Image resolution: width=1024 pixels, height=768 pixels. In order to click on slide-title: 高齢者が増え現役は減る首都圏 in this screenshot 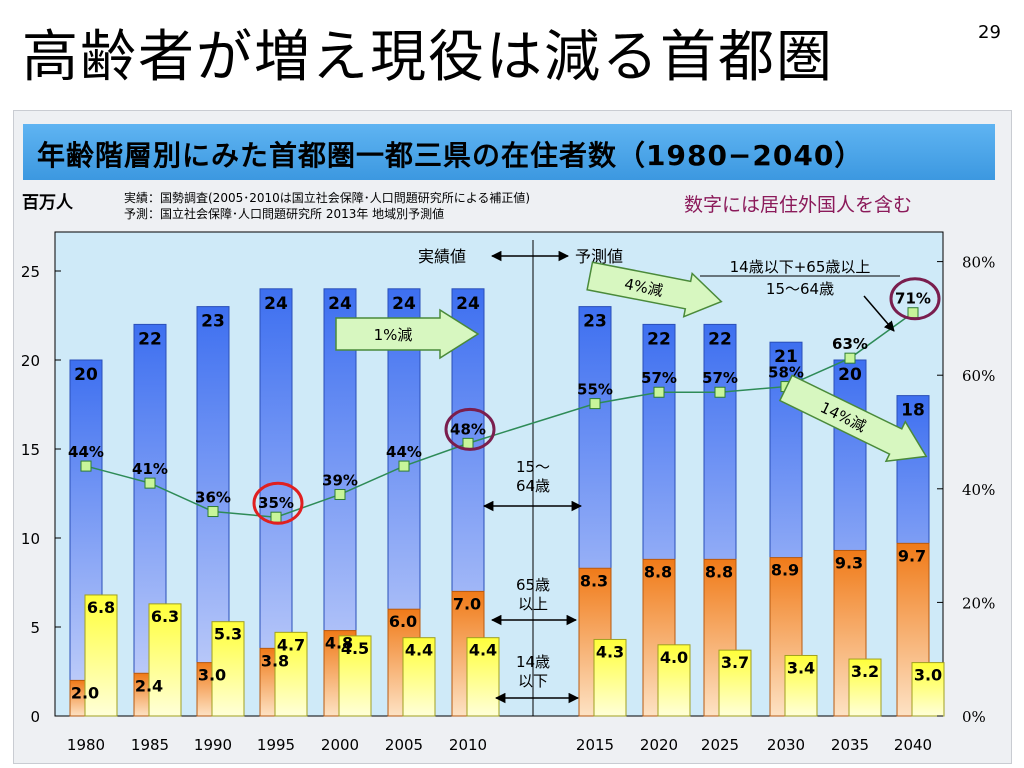, I will do `click(428, 57)`.